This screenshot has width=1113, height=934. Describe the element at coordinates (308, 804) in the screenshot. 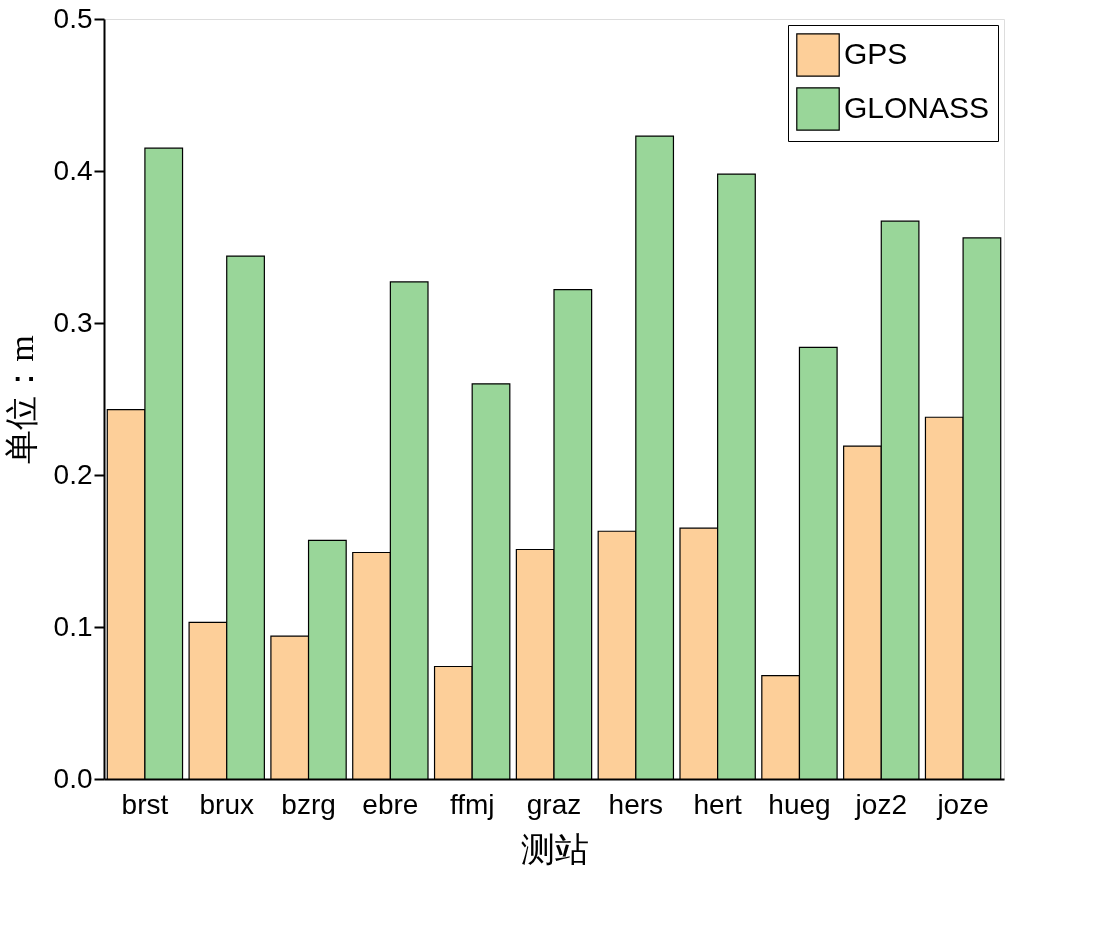

I see `x-tick-label: bzrg` at that location.